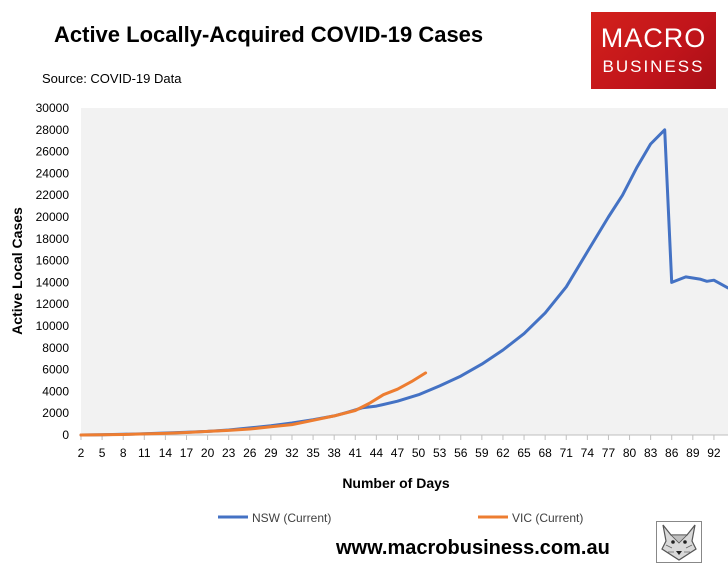 The width and height of the screenshot is (728, 571). I want to click on x-tick-label: 89, so click(693, 453).